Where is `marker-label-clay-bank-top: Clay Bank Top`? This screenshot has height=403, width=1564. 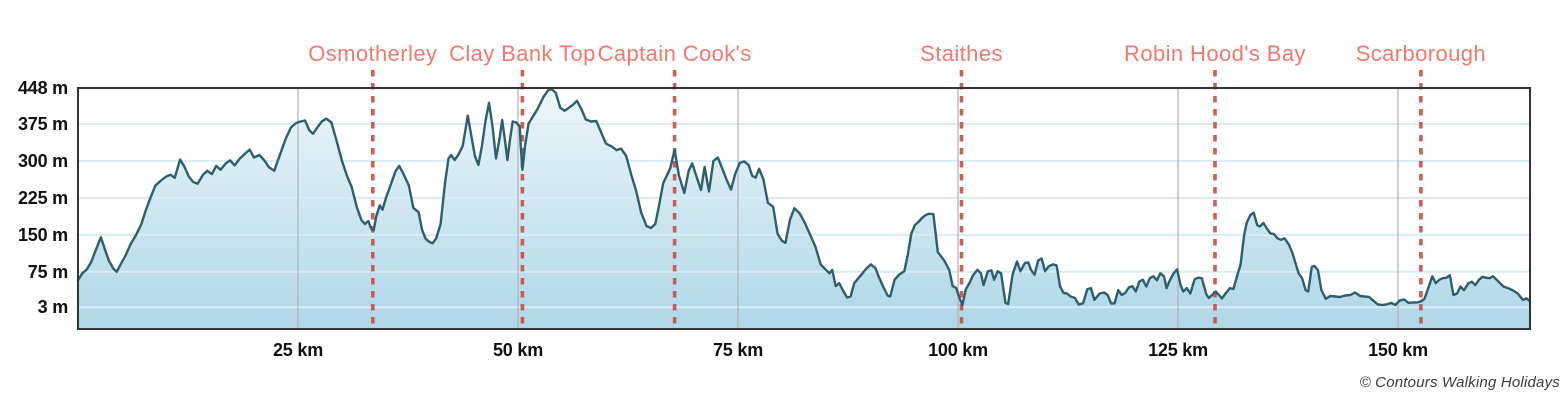
marker-label-clay-bank-top: Clay Bank Top is located at coordinates (522, 53).